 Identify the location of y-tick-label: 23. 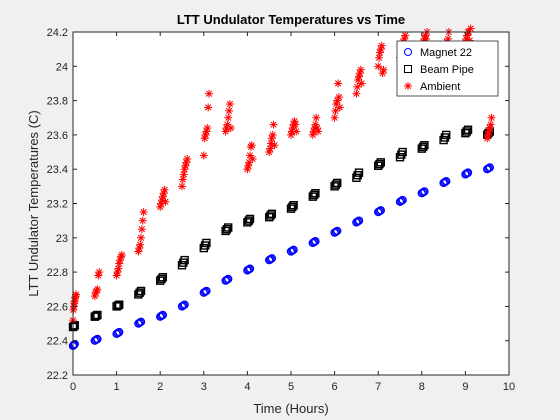
(62, 239).